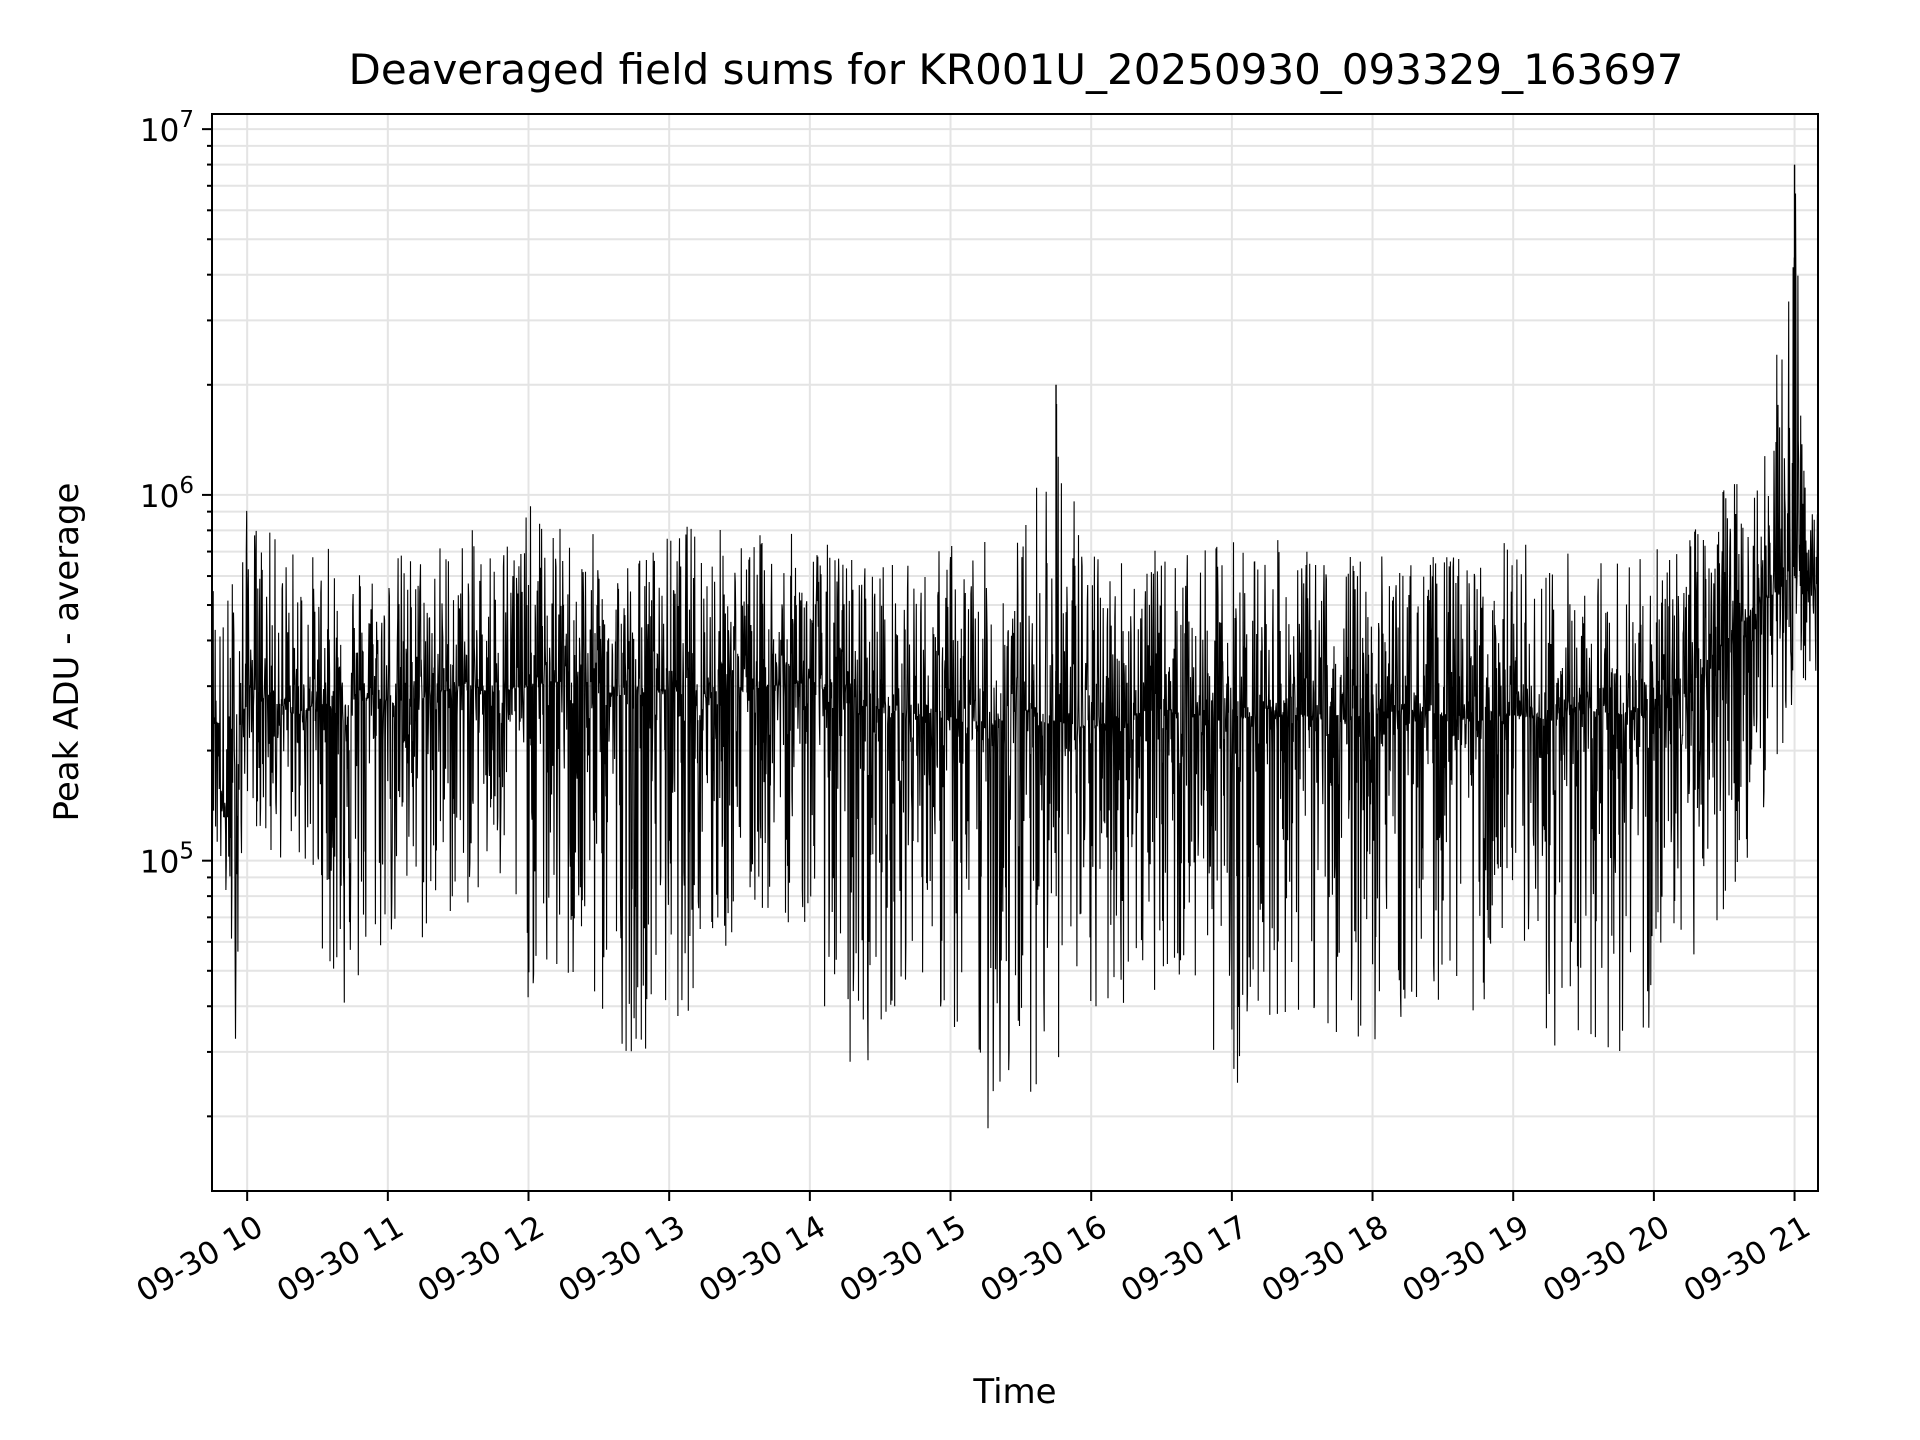 The width and height of the screenshot is (1920, 1440). What do you see at coordinates (167, 128) in the screenshot?
I see `y-tick-label: 10⁷` at bounding box center [167, 128].